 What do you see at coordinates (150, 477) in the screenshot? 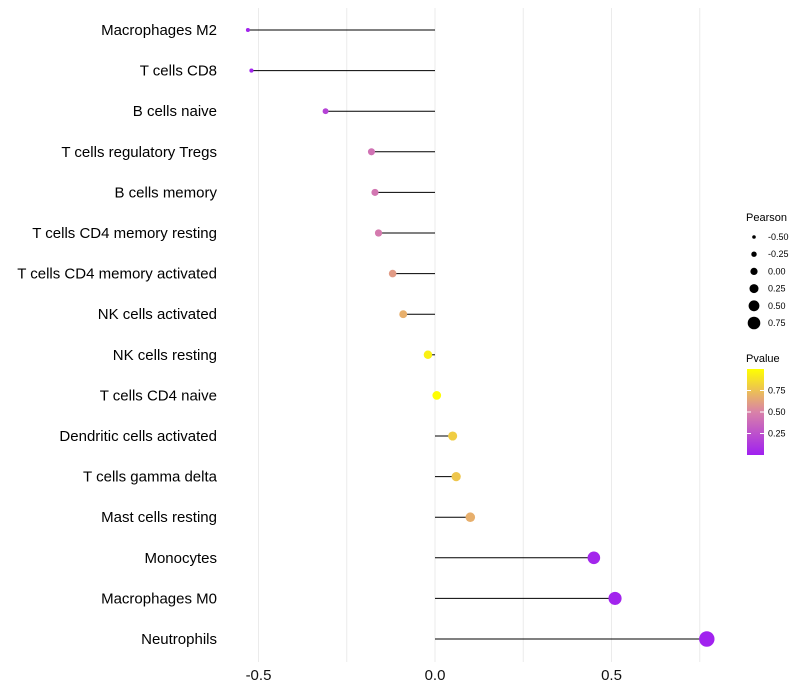
I see `category-label: T cells gamma delta` at bounding box center [150, 477].